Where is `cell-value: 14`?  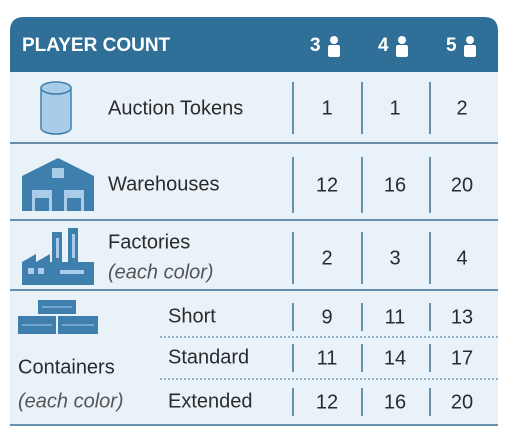 cell-value: 14 is located at coordinates (395, 358).